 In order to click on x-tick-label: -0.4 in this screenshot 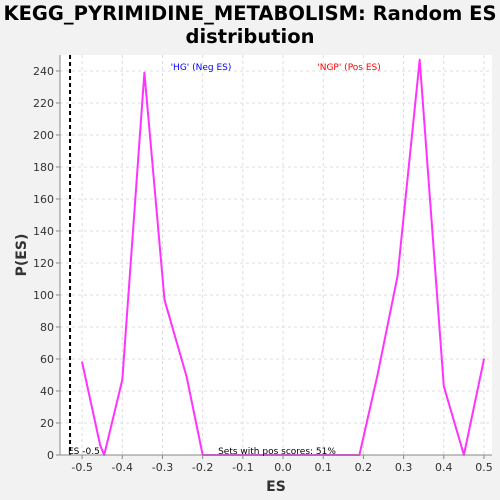, I will do `click(122, 467)`.